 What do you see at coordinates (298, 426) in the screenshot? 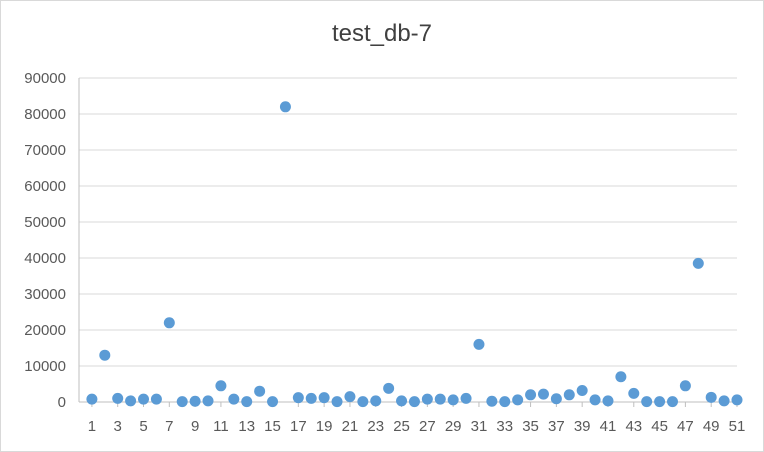
I see `x-tick-label: 17` at bounding box center [298, 426].